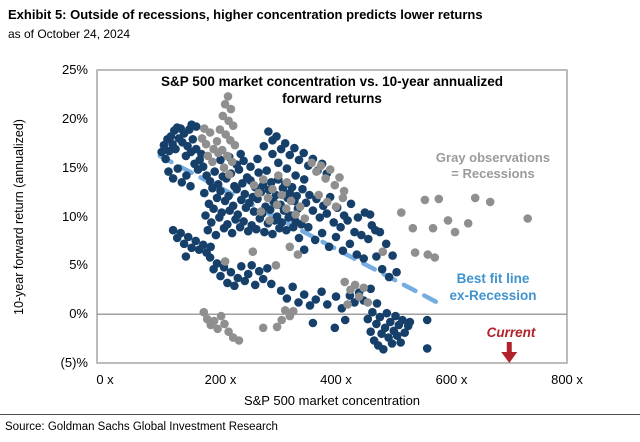 This screenshot has width=640, height=442. What do you see at coordinates (509, 357) in the screenshot?
I see `current-arrow-icon` at bounding box center [509, 357].